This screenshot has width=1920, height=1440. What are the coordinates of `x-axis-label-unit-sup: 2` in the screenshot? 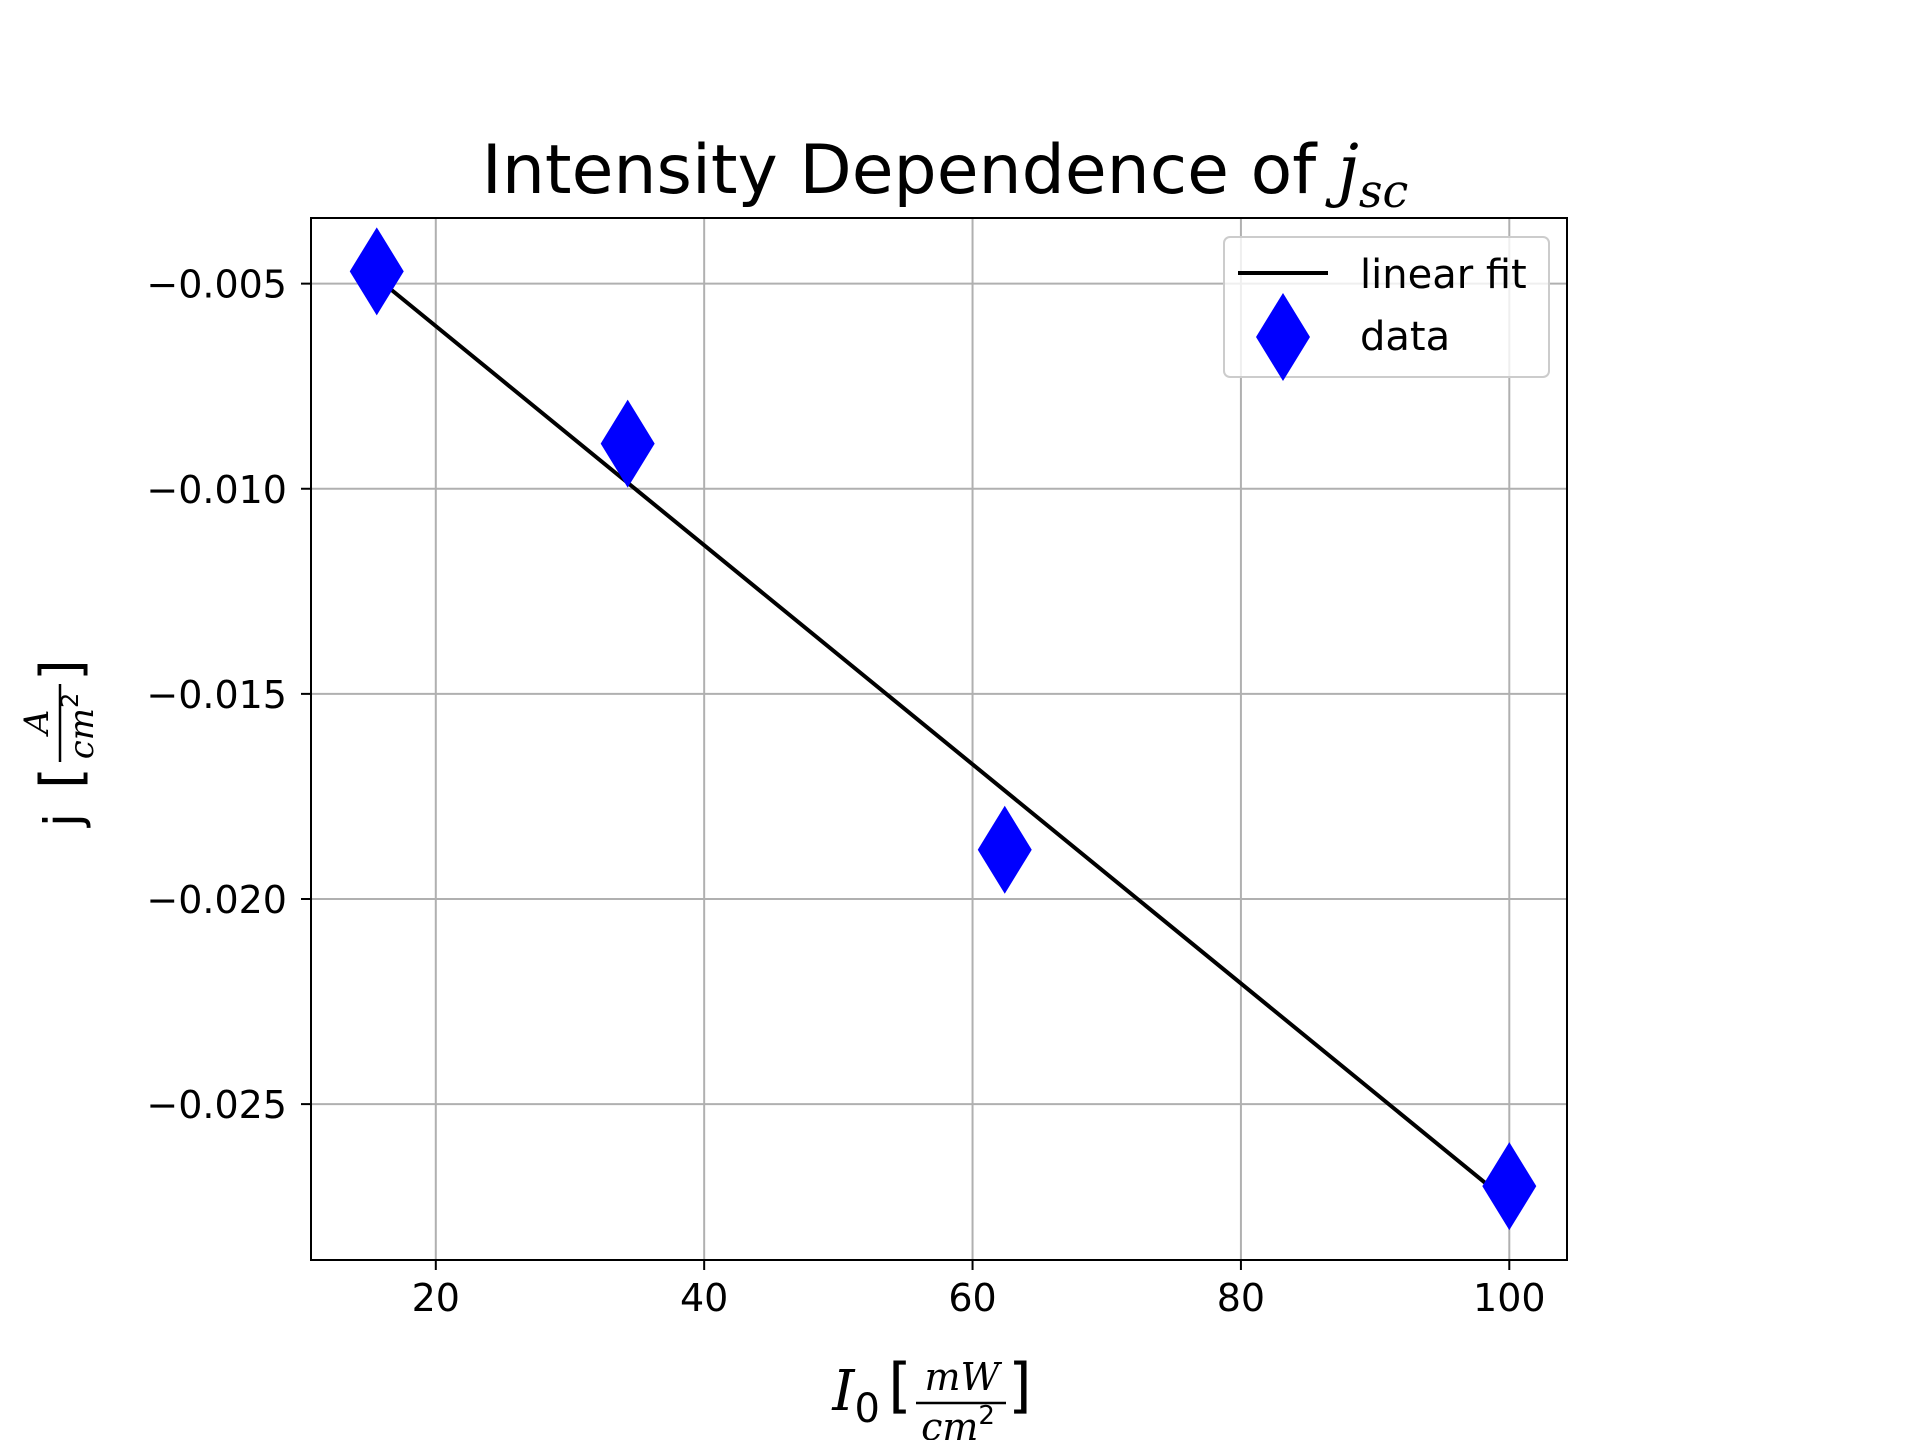 It's located at (986, 1416).